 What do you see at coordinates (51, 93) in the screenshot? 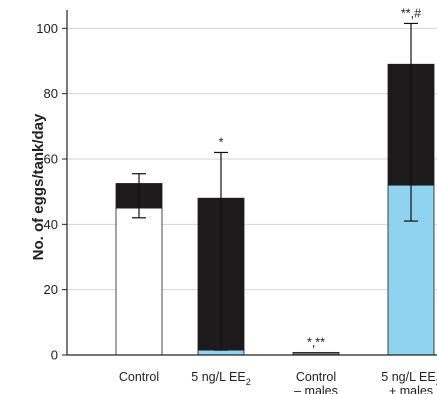
I see `y-tick-label: 80` at bounding box center [51, 93].